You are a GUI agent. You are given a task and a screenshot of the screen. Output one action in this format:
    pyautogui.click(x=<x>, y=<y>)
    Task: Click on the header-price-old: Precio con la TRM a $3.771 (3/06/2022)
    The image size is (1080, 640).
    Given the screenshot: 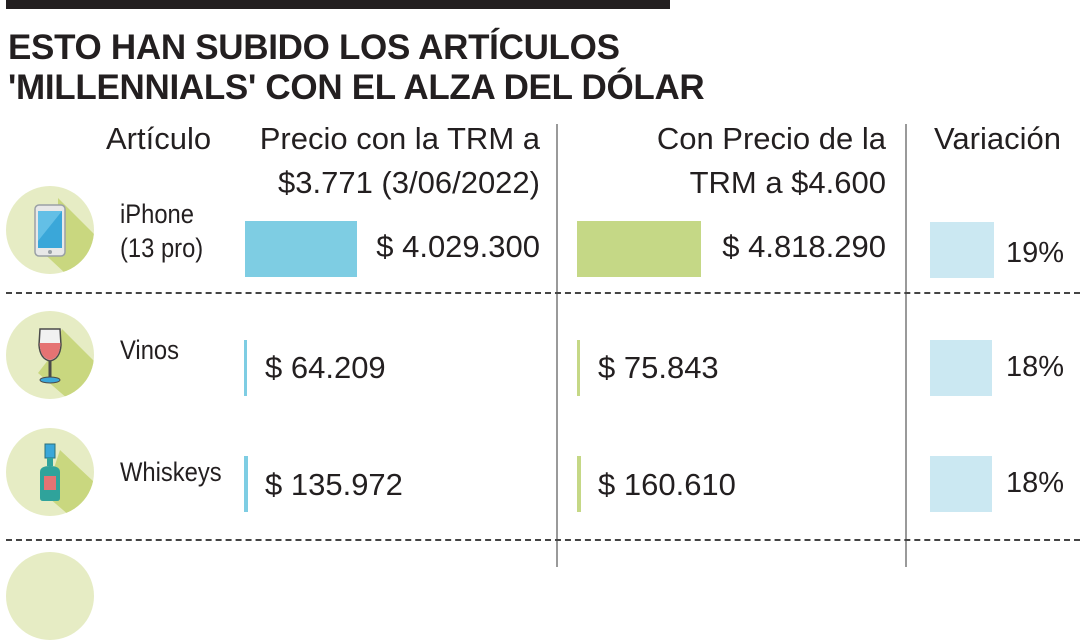 What is the action you would take?
    pyautogui.click(x=395, y=161)
    